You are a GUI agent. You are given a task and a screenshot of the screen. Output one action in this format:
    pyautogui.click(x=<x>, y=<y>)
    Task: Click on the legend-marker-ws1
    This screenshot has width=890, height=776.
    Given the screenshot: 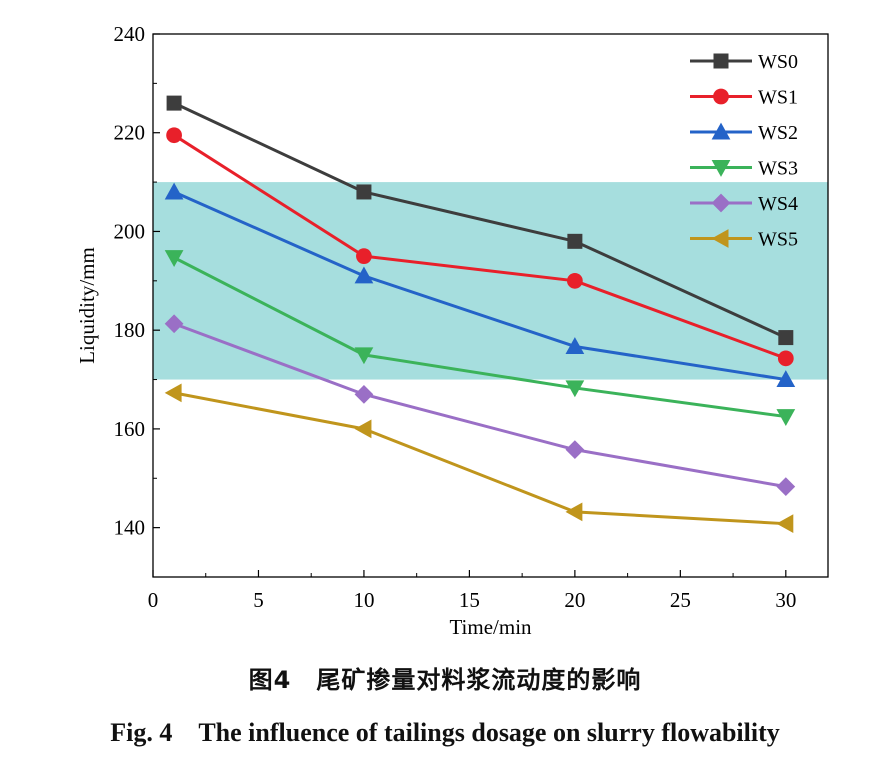 What is the action you would take?
    pyautogui.click(x=721, y=96)
    